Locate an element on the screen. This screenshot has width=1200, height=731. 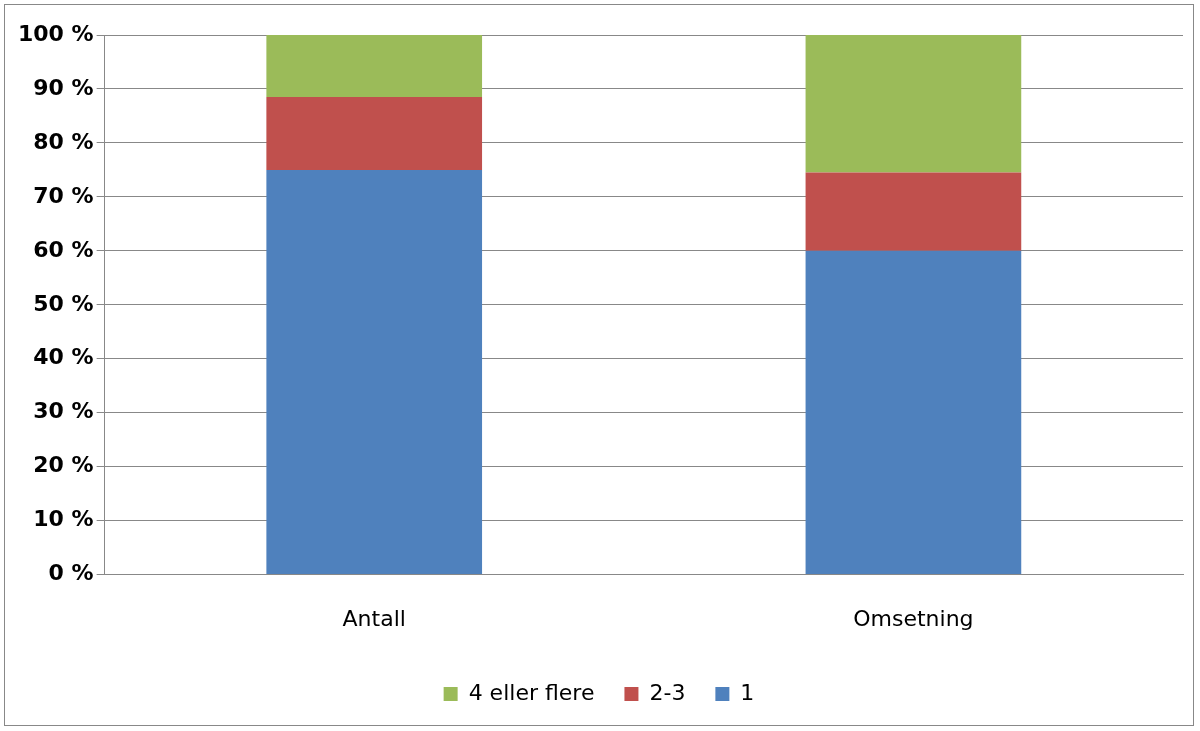
legend-label: 4 eller flere is located at coordinates (531, 692).